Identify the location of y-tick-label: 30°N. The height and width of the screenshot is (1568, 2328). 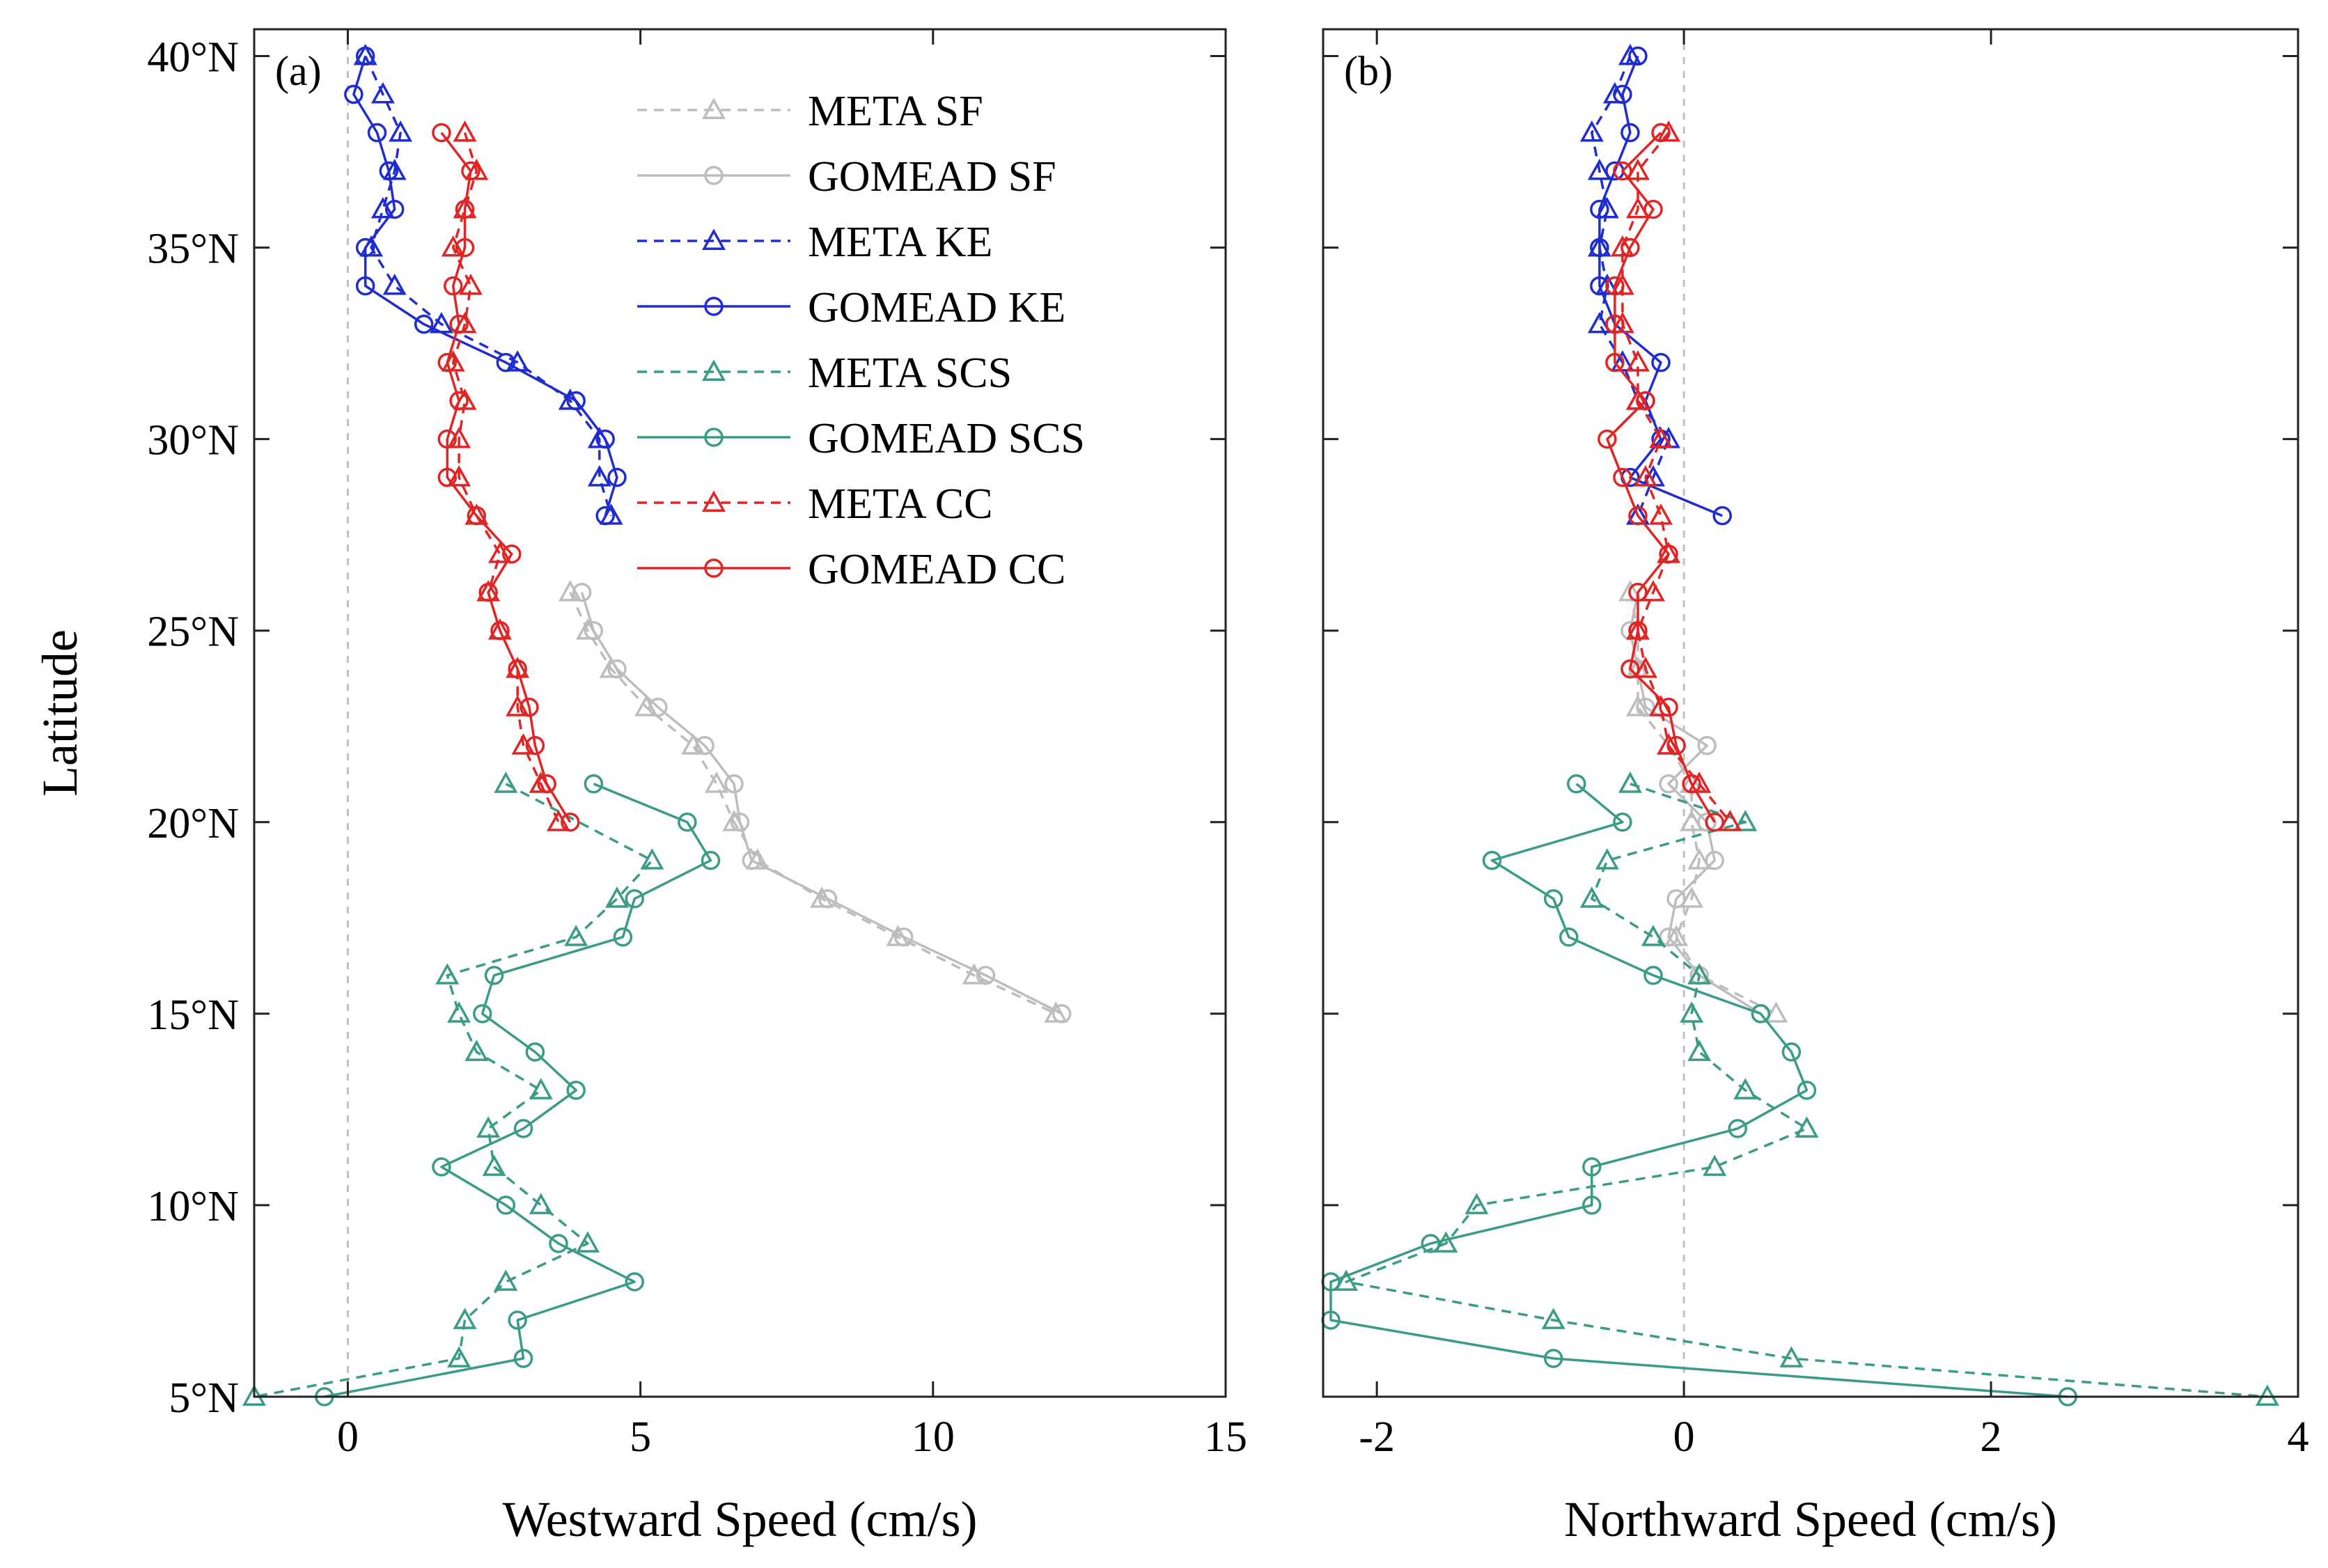
(193, 440).